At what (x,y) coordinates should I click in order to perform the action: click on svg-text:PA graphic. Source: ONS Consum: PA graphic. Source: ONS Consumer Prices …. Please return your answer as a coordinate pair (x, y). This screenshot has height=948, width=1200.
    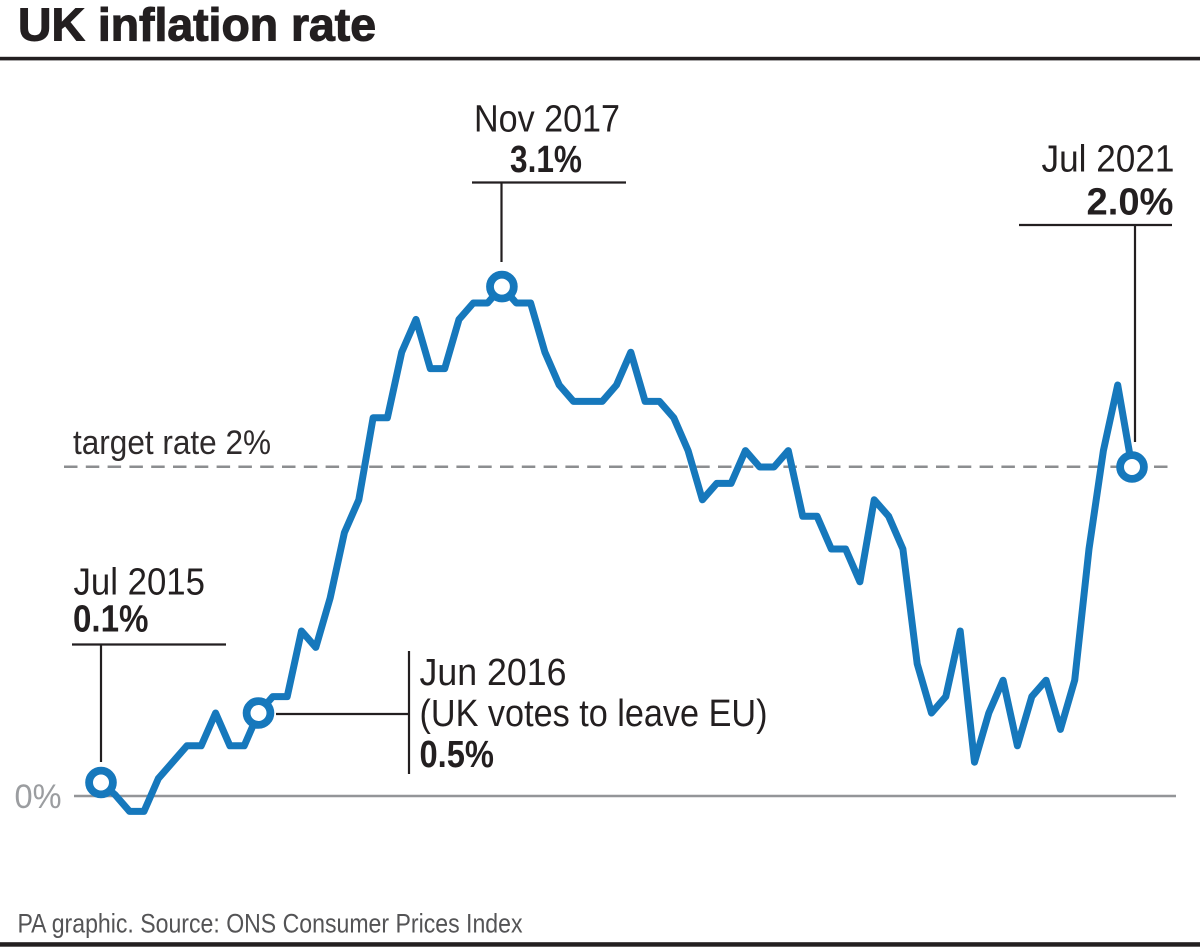
    Looking at the image, I should click on (270, 924).